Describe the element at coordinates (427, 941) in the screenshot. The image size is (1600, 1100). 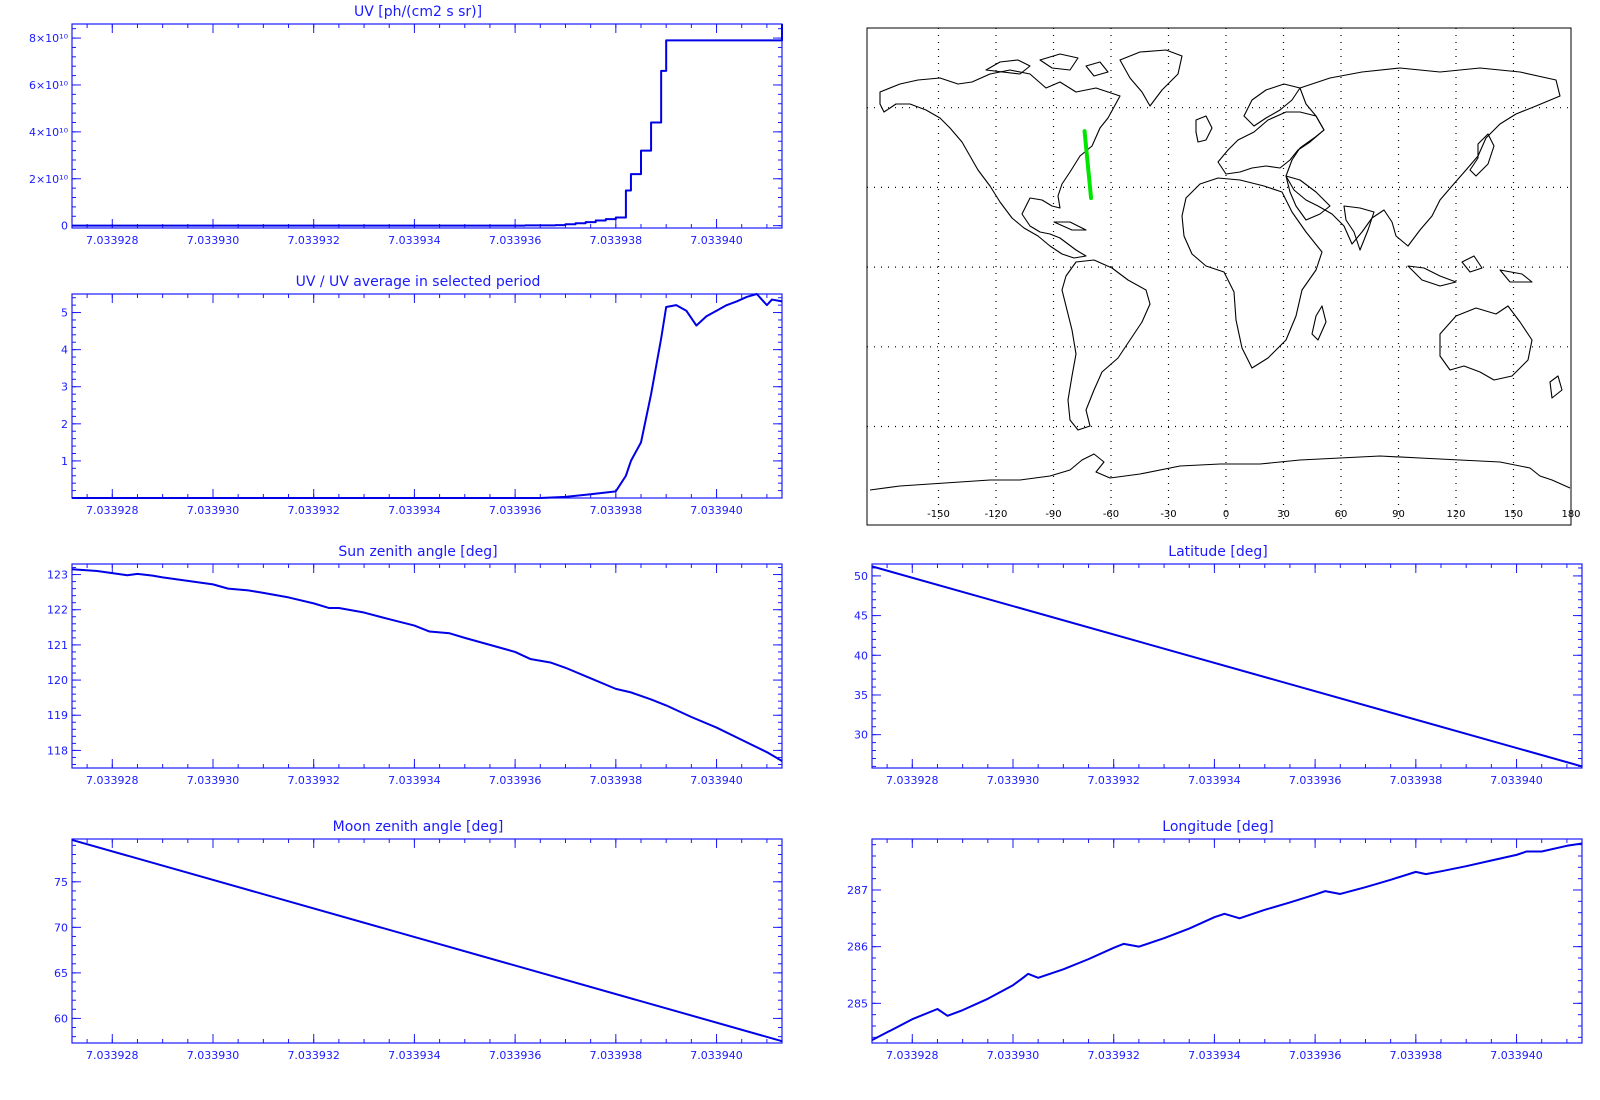
I see `mza-axes-frame` at that location.